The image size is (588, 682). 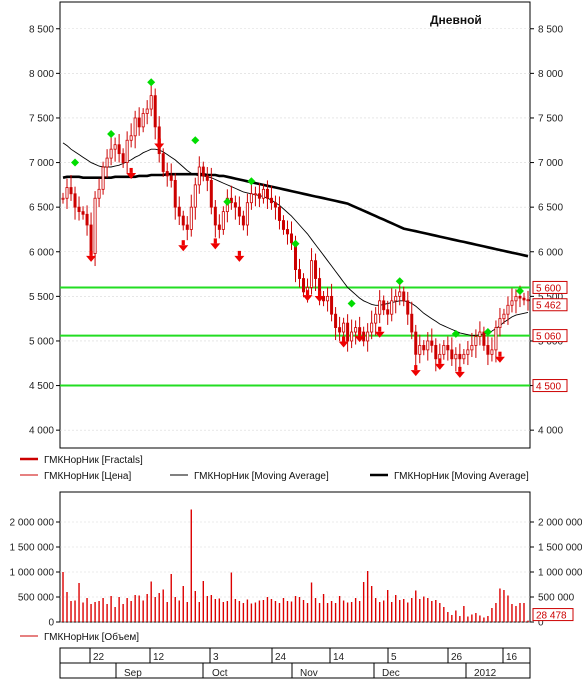 What do you see at coordinates (41, 74) in the screenshot?
I see `price-tick-label-left: 8 000` at bounding box center [41, 74].